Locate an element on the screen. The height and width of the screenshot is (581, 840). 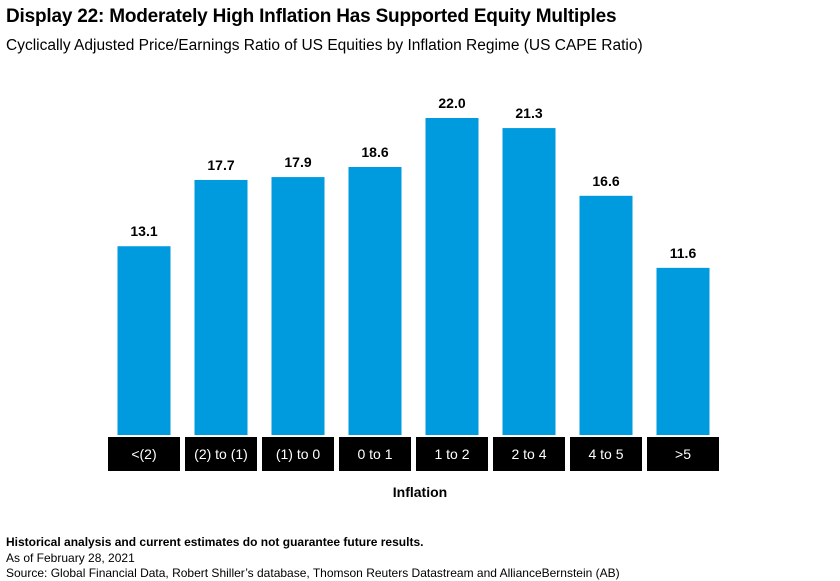
category-tick-label-3: 0 to 1 is located at coordinates (374, 454).